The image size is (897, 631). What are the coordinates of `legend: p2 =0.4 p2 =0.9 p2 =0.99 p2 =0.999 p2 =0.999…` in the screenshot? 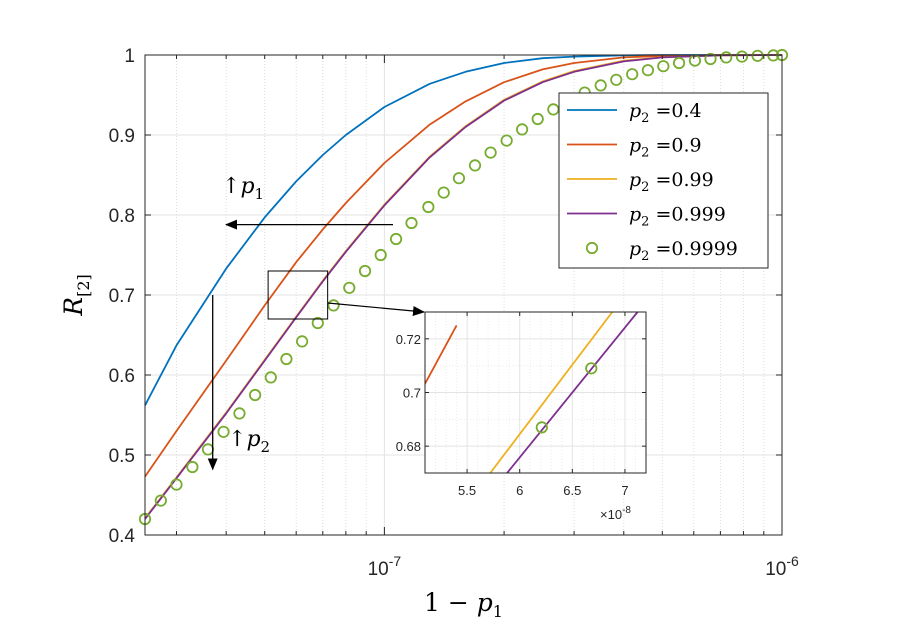 It's located at (663, 180).